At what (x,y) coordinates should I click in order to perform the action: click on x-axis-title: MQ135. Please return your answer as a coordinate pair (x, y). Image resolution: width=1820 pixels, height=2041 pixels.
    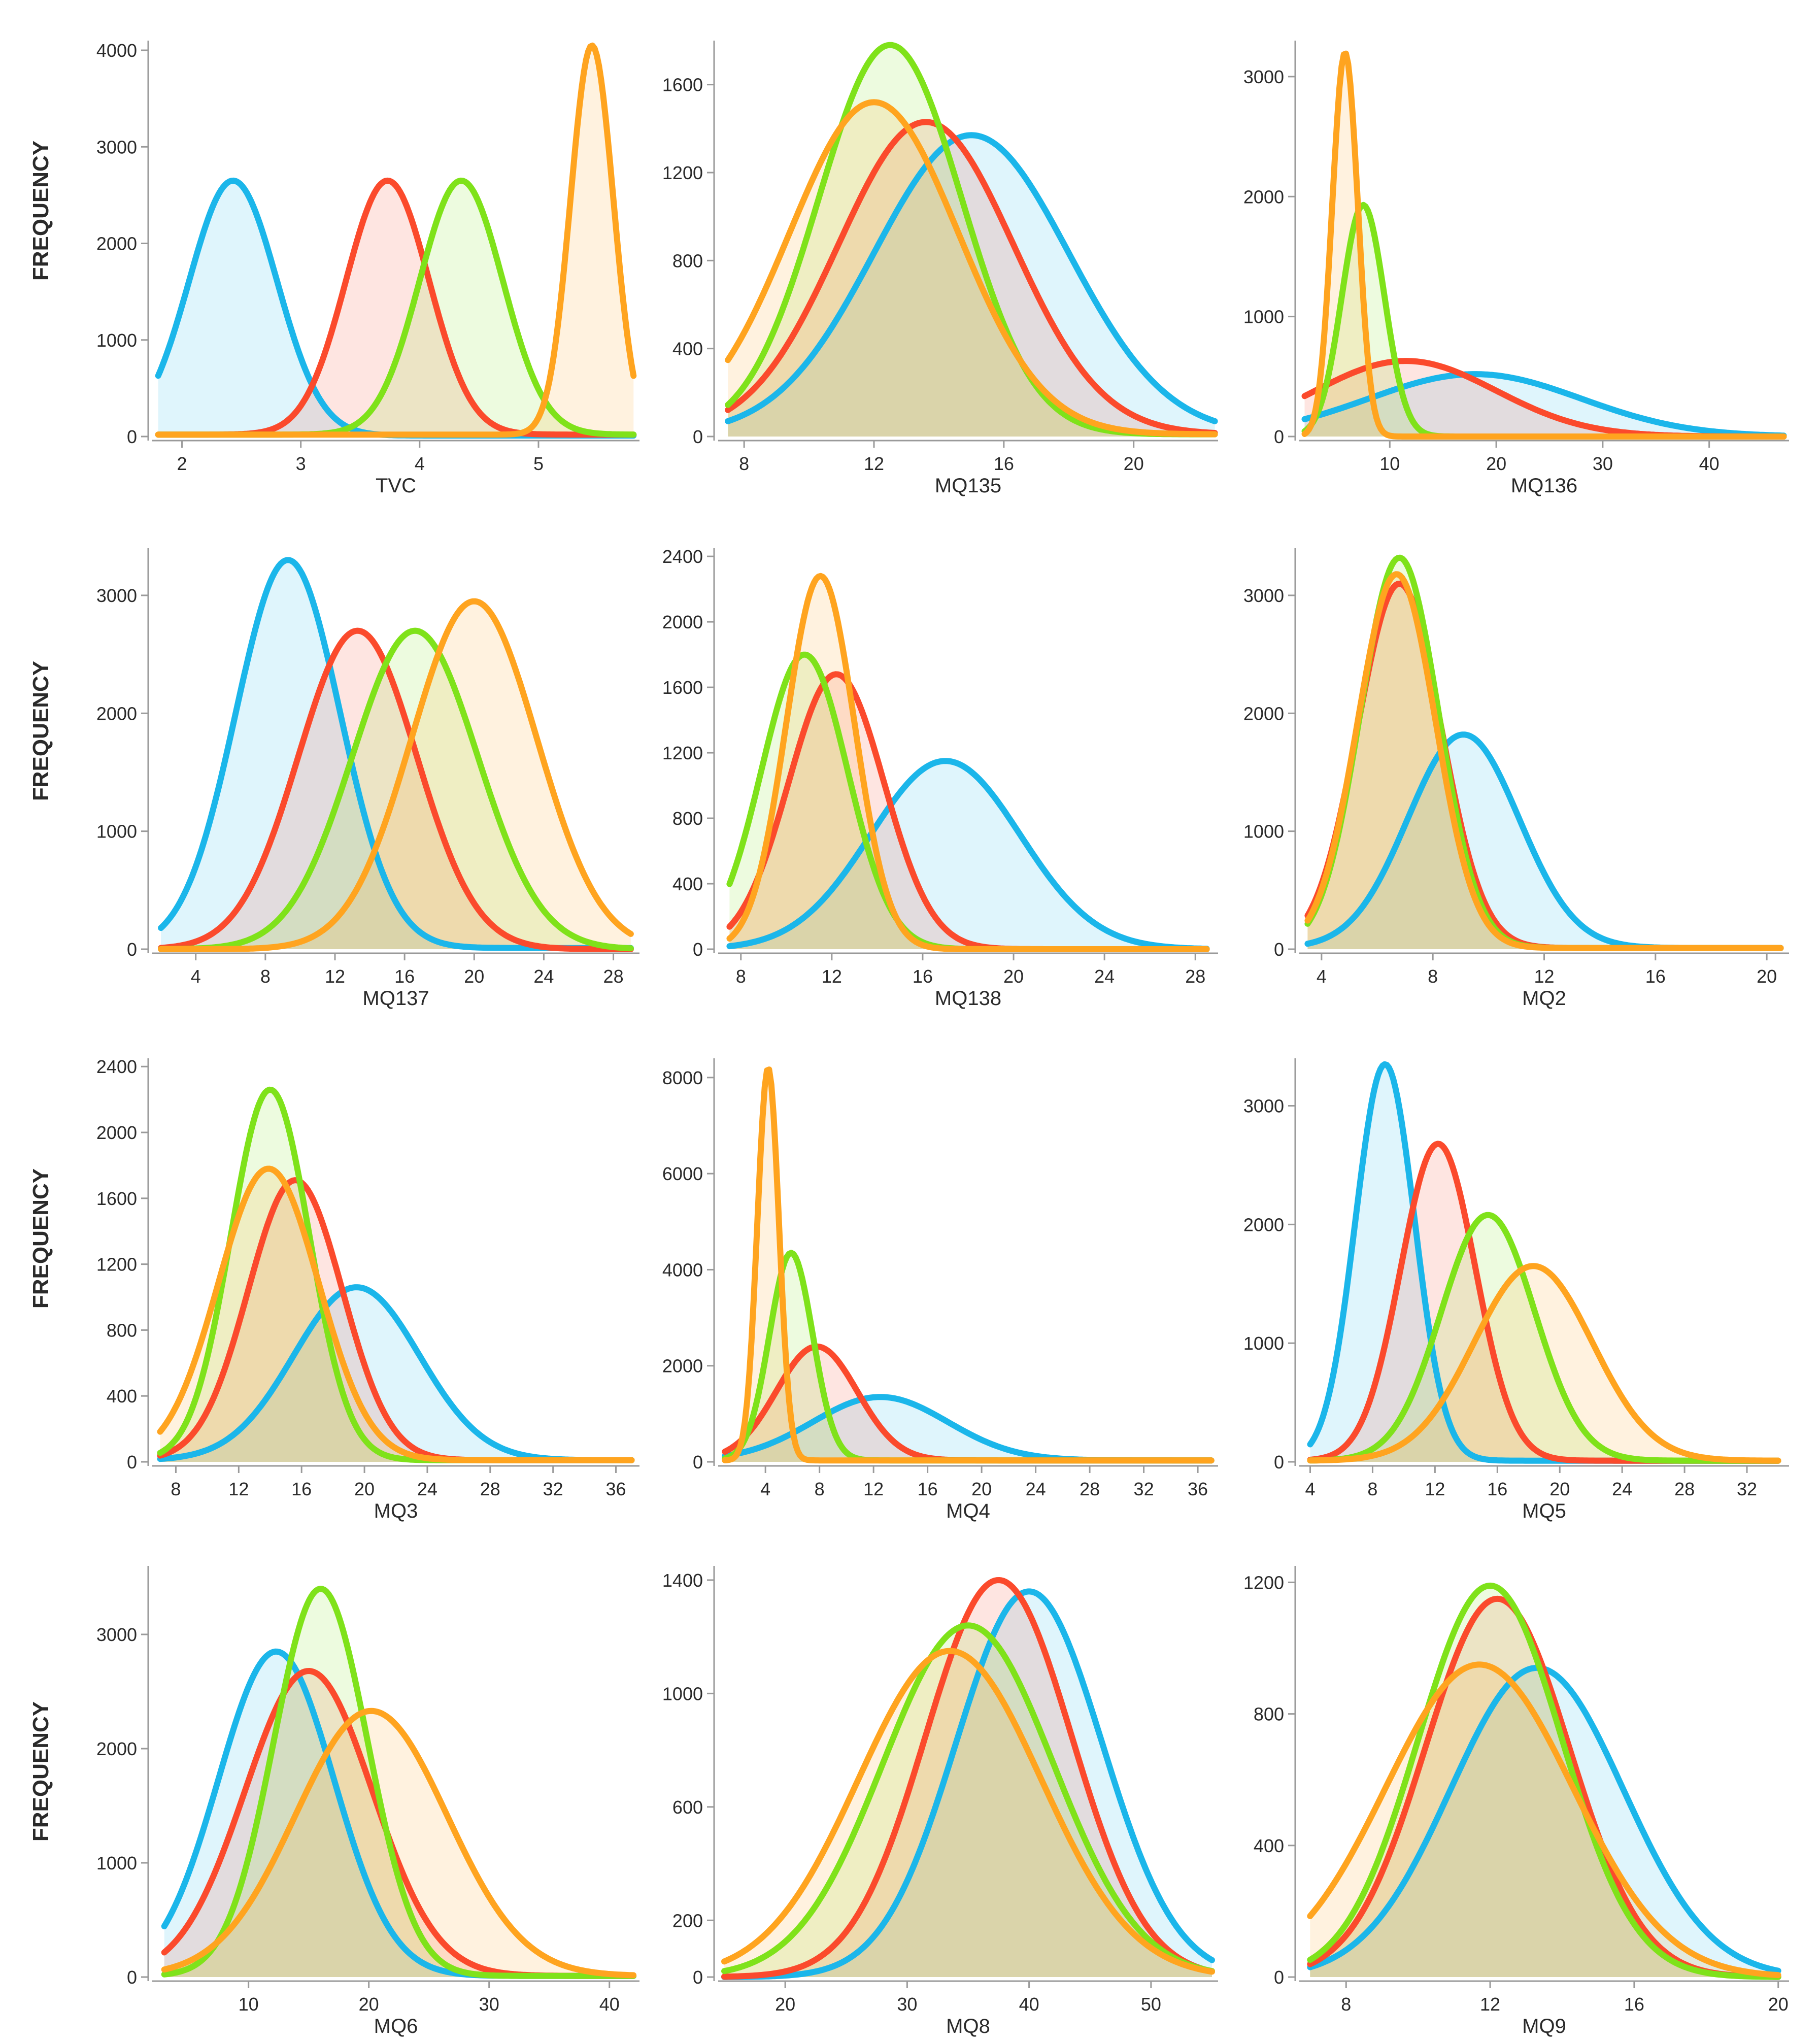
    Looking at the image, I should click on (968, 486).